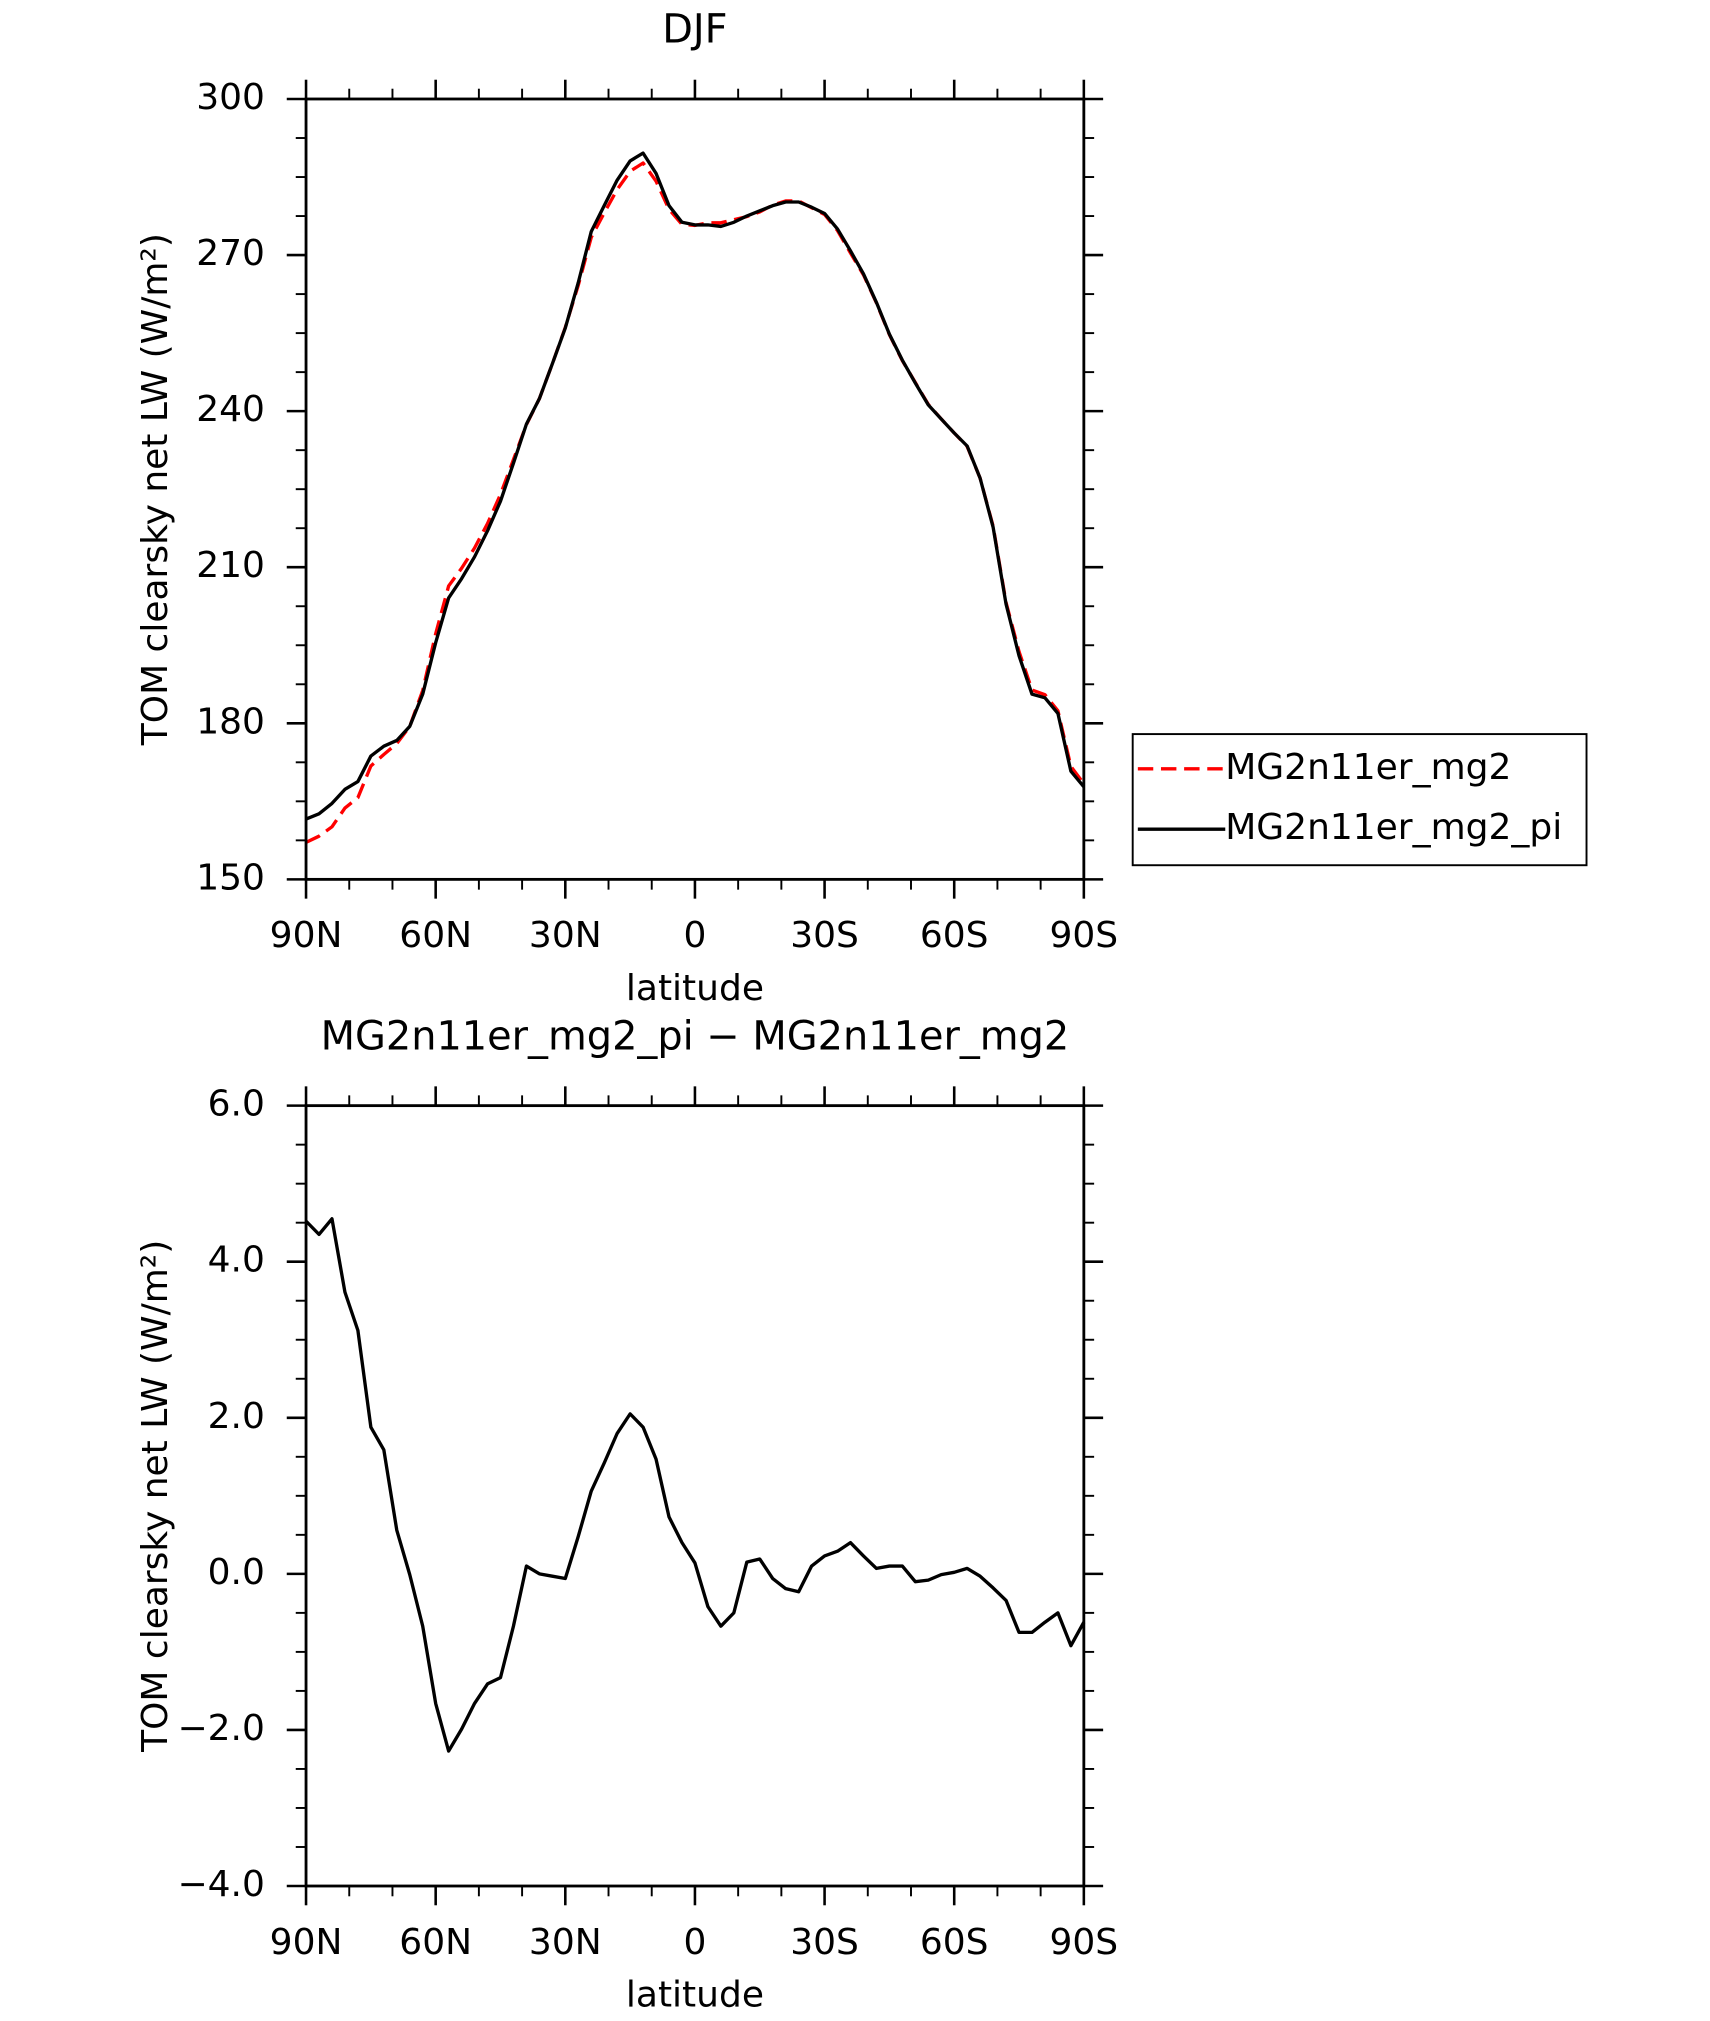 The height and width of the screenshot is (2021, 1710). What do you see at coordinates (236, 1260) in the screenshot?
I see `y-tick-label: 4.0` at bounding box center [236, 1260].